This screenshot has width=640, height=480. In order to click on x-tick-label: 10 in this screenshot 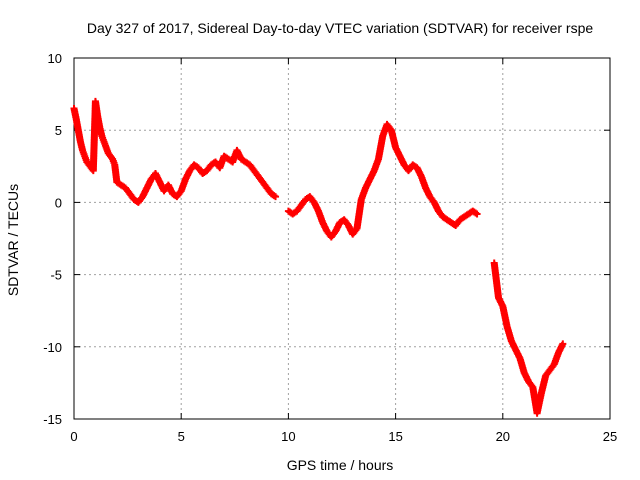, I will do `click(288, 436)`.